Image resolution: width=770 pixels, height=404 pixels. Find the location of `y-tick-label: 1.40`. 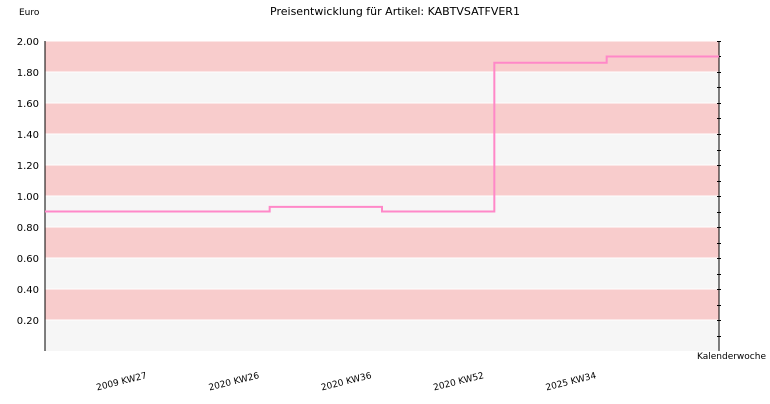

y-tick-label: 1.40 is located at coordinates (28, 135).